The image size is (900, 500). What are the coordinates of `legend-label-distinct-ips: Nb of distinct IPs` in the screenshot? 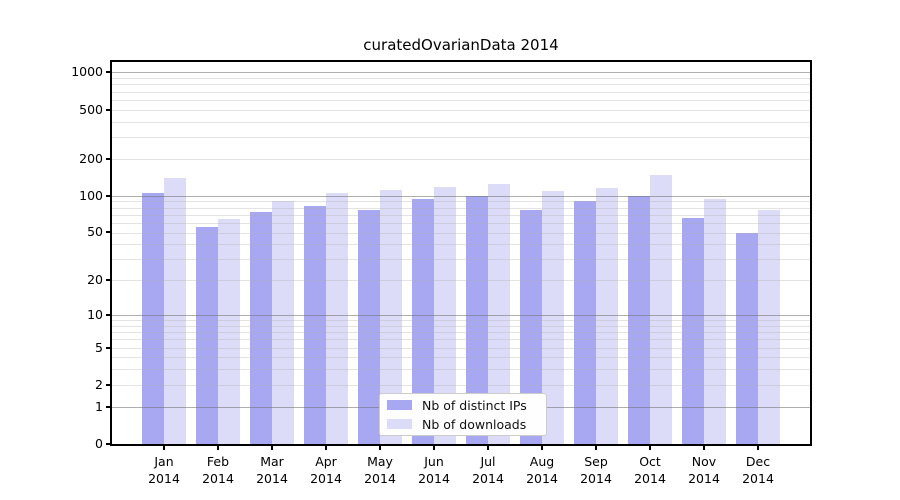 It's located at (474, 405).